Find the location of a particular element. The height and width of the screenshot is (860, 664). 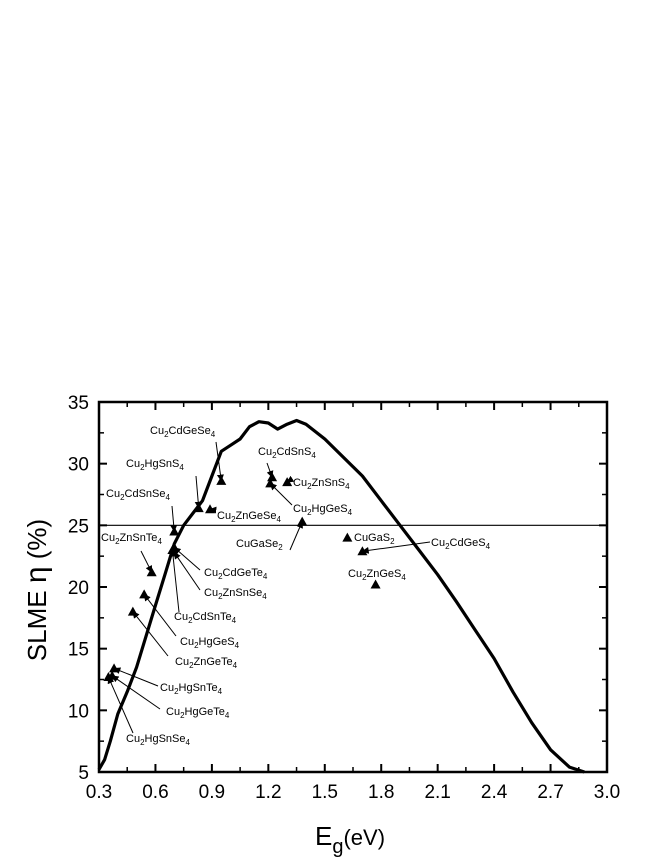

material-label: Cu2CdSnS4 is located at coordinates (287, 453).